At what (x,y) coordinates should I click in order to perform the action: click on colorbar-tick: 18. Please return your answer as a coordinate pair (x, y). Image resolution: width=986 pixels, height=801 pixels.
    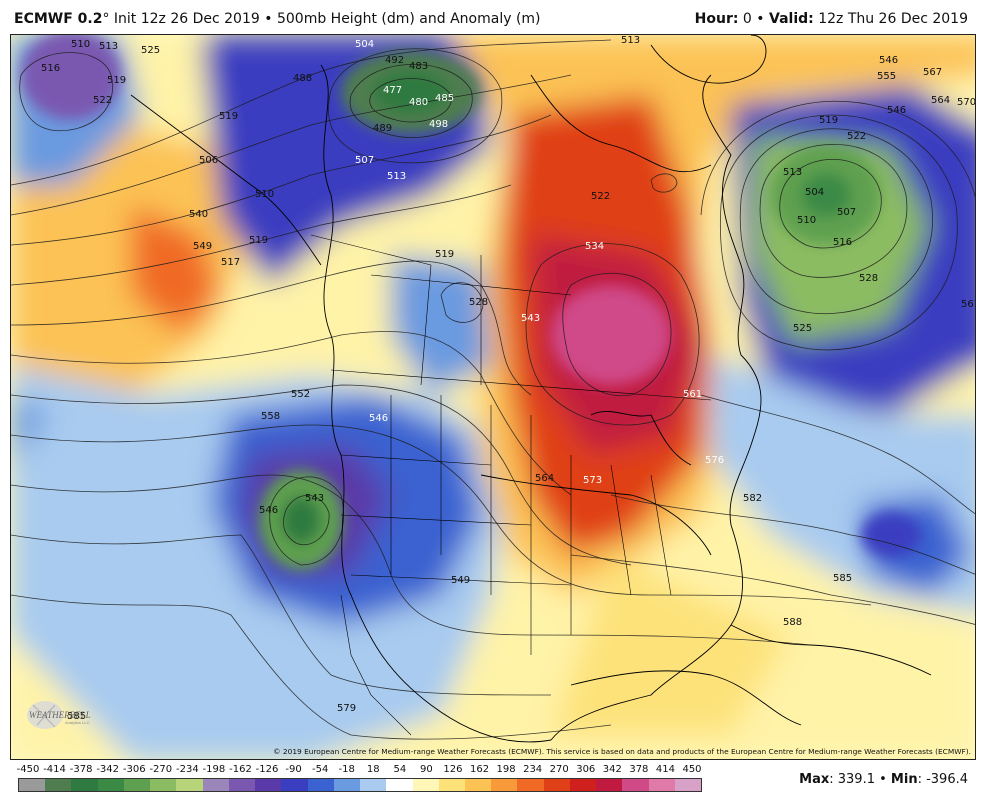
    Looking at the image, I should click on (373, 769).